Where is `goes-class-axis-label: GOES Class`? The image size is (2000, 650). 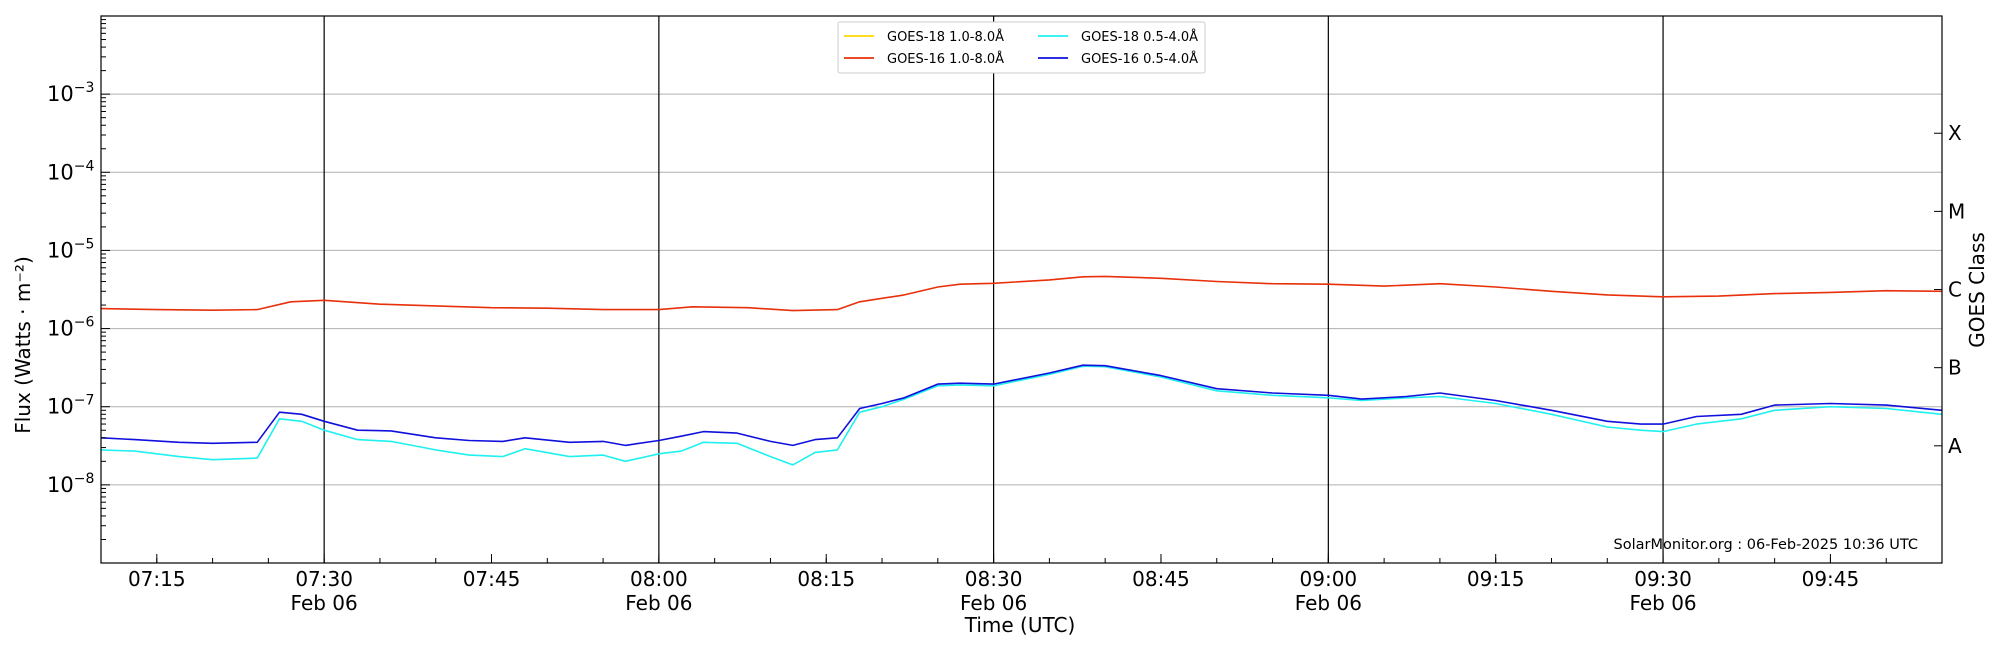 goes-class-axis-label: GOES Class is located at coordinates (1977, 290).